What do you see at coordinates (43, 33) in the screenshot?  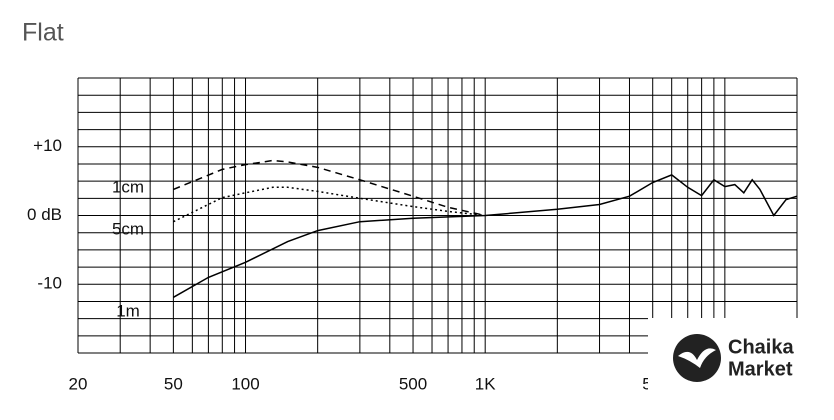 I see `chart-title: Flat` at bounding box center [43, 33].